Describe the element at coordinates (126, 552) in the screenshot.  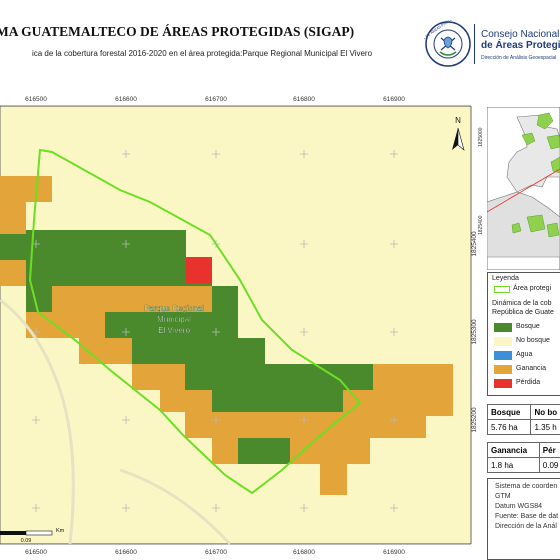
I see `x-tick-bottom: 616600` at that location.